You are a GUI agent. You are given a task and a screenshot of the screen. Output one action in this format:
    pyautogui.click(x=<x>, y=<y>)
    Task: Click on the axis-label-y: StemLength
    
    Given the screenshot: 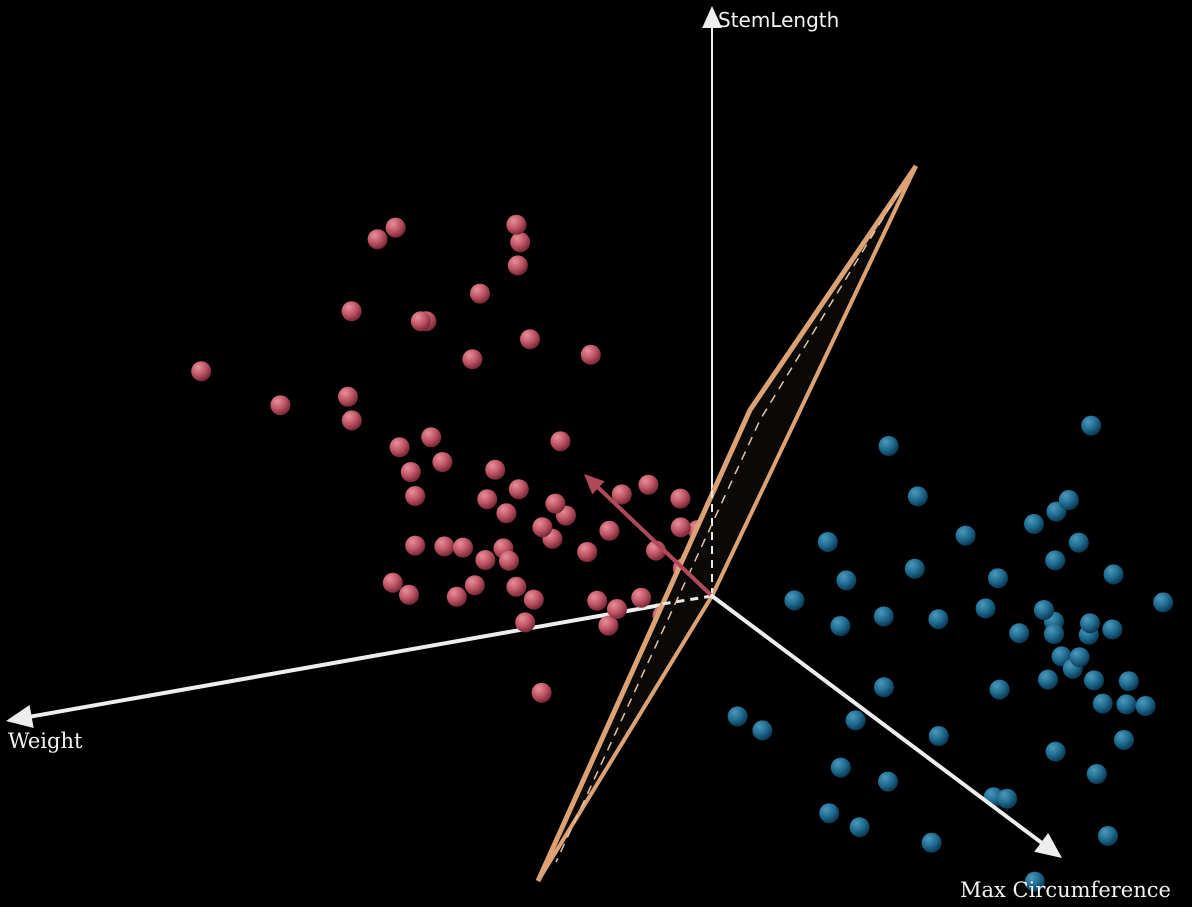 What is the action you would take?
    pyautogui.click(x=778, y=20)
    